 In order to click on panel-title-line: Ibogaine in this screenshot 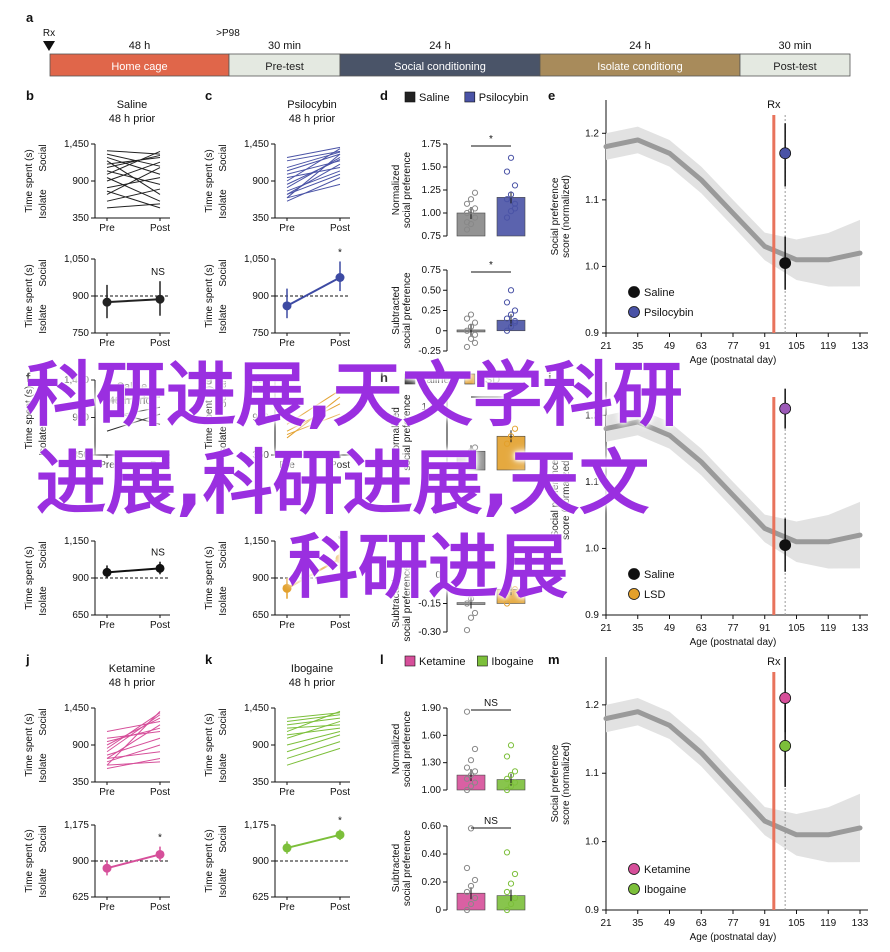, I will do `click(312, 669)`.